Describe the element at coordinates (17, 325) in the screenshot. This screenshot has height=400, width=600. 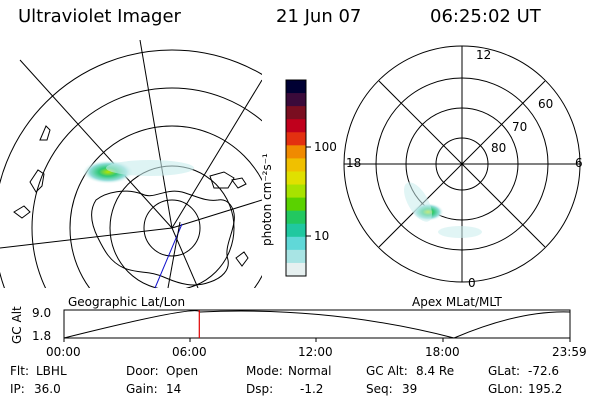
I see `timeline-axis-title: GC Alt` at that location.